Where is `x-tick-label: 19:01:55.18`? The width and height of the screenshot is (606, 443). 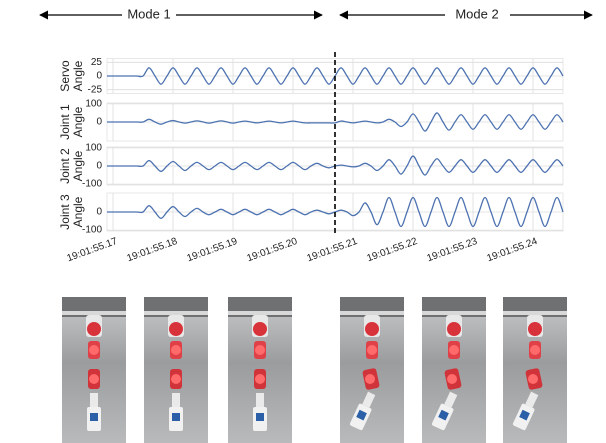
x-tick-label: 19:01:55.18 is located at coordinates (153, 250).